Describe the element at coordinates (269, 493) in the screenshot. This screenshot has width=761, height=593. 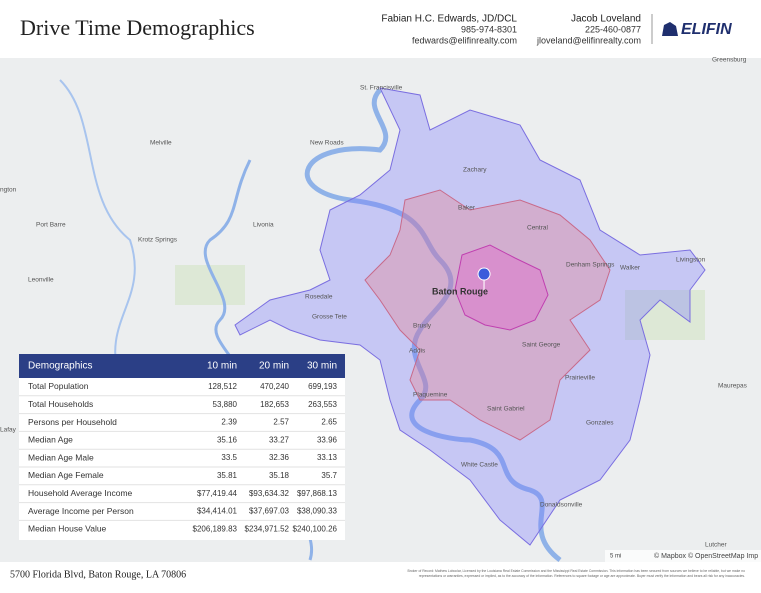
I see `cell: $93,634.32` at that location.